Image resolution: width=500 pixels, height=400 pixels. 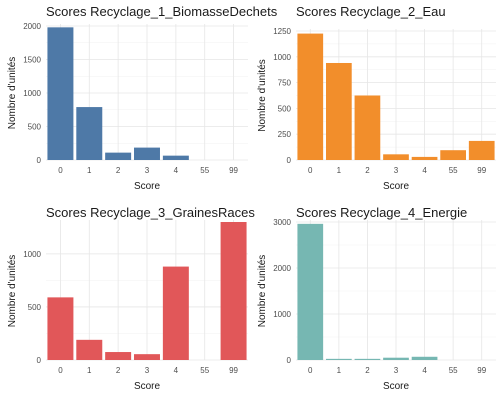 I want to click on chart-title: Scores Recyclage_1_BiomasseDechets, so click(x=162, y=11).